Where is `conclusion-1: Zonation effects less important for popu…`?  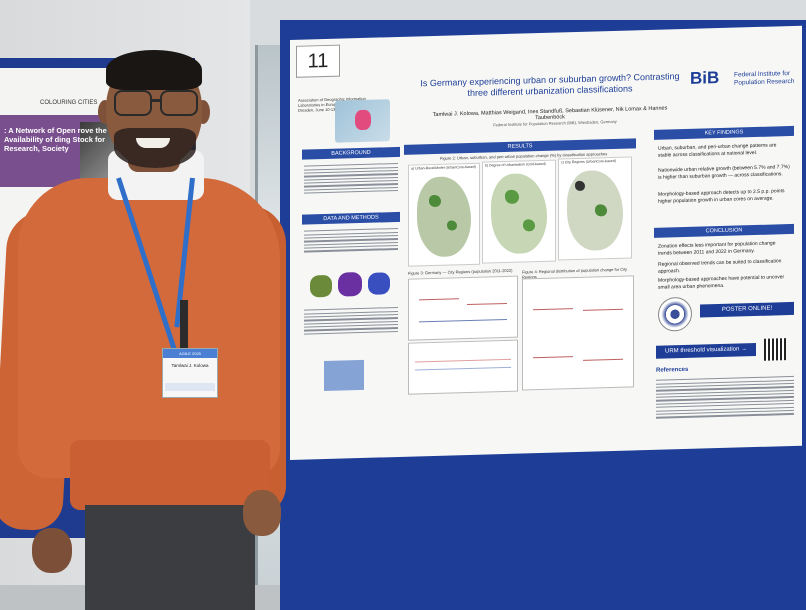 conclusion-1: Zonation effects less important for popu… is located at coordinates (717, 248).